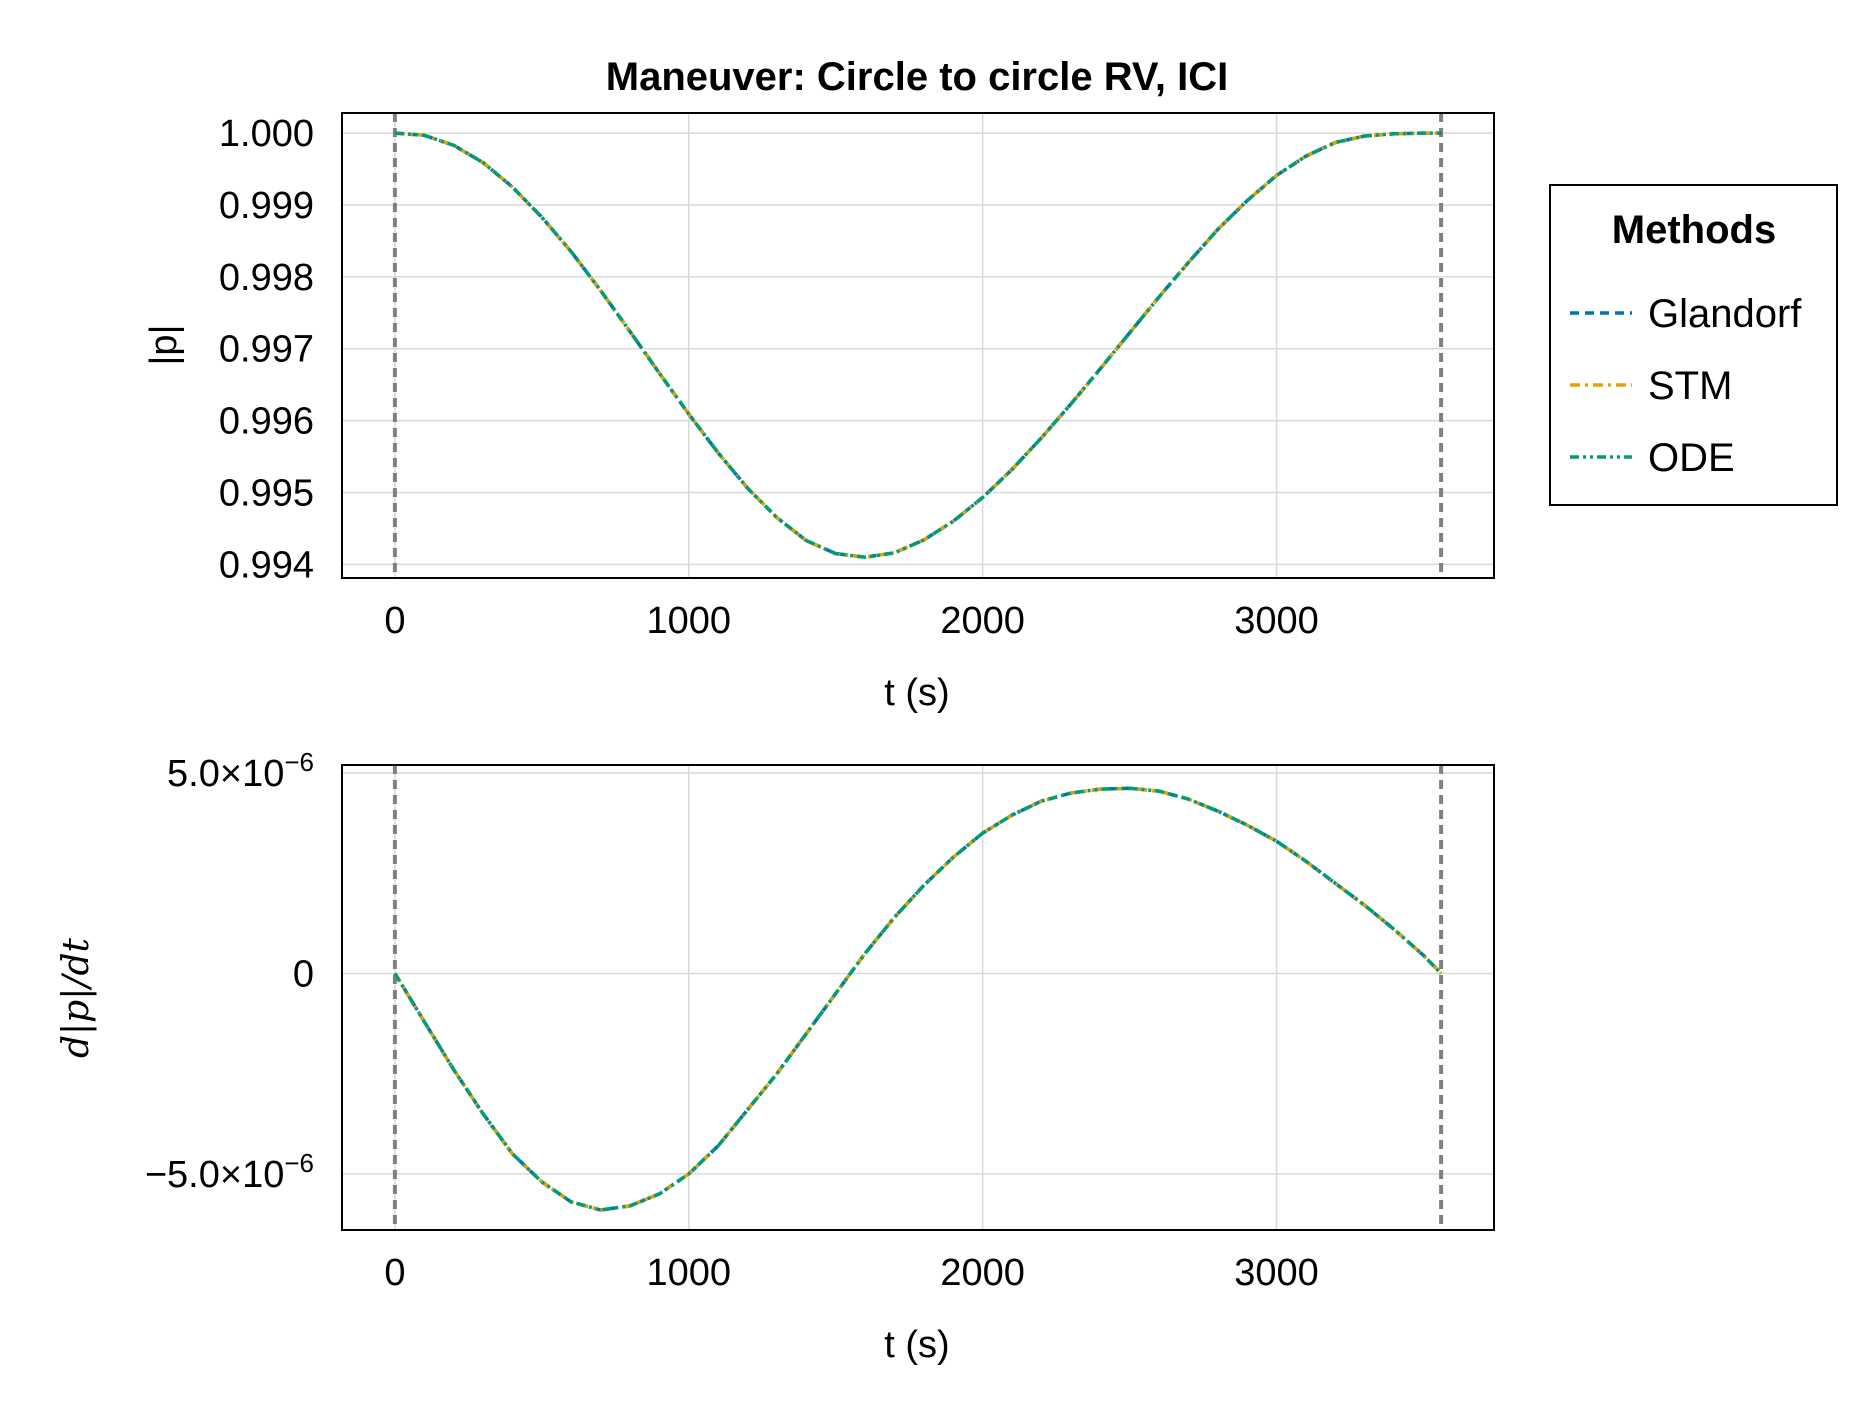 This screenshot has height=1406, width=1875. I want to click on y-tick-label-base: 0.999, so click(266, 206).